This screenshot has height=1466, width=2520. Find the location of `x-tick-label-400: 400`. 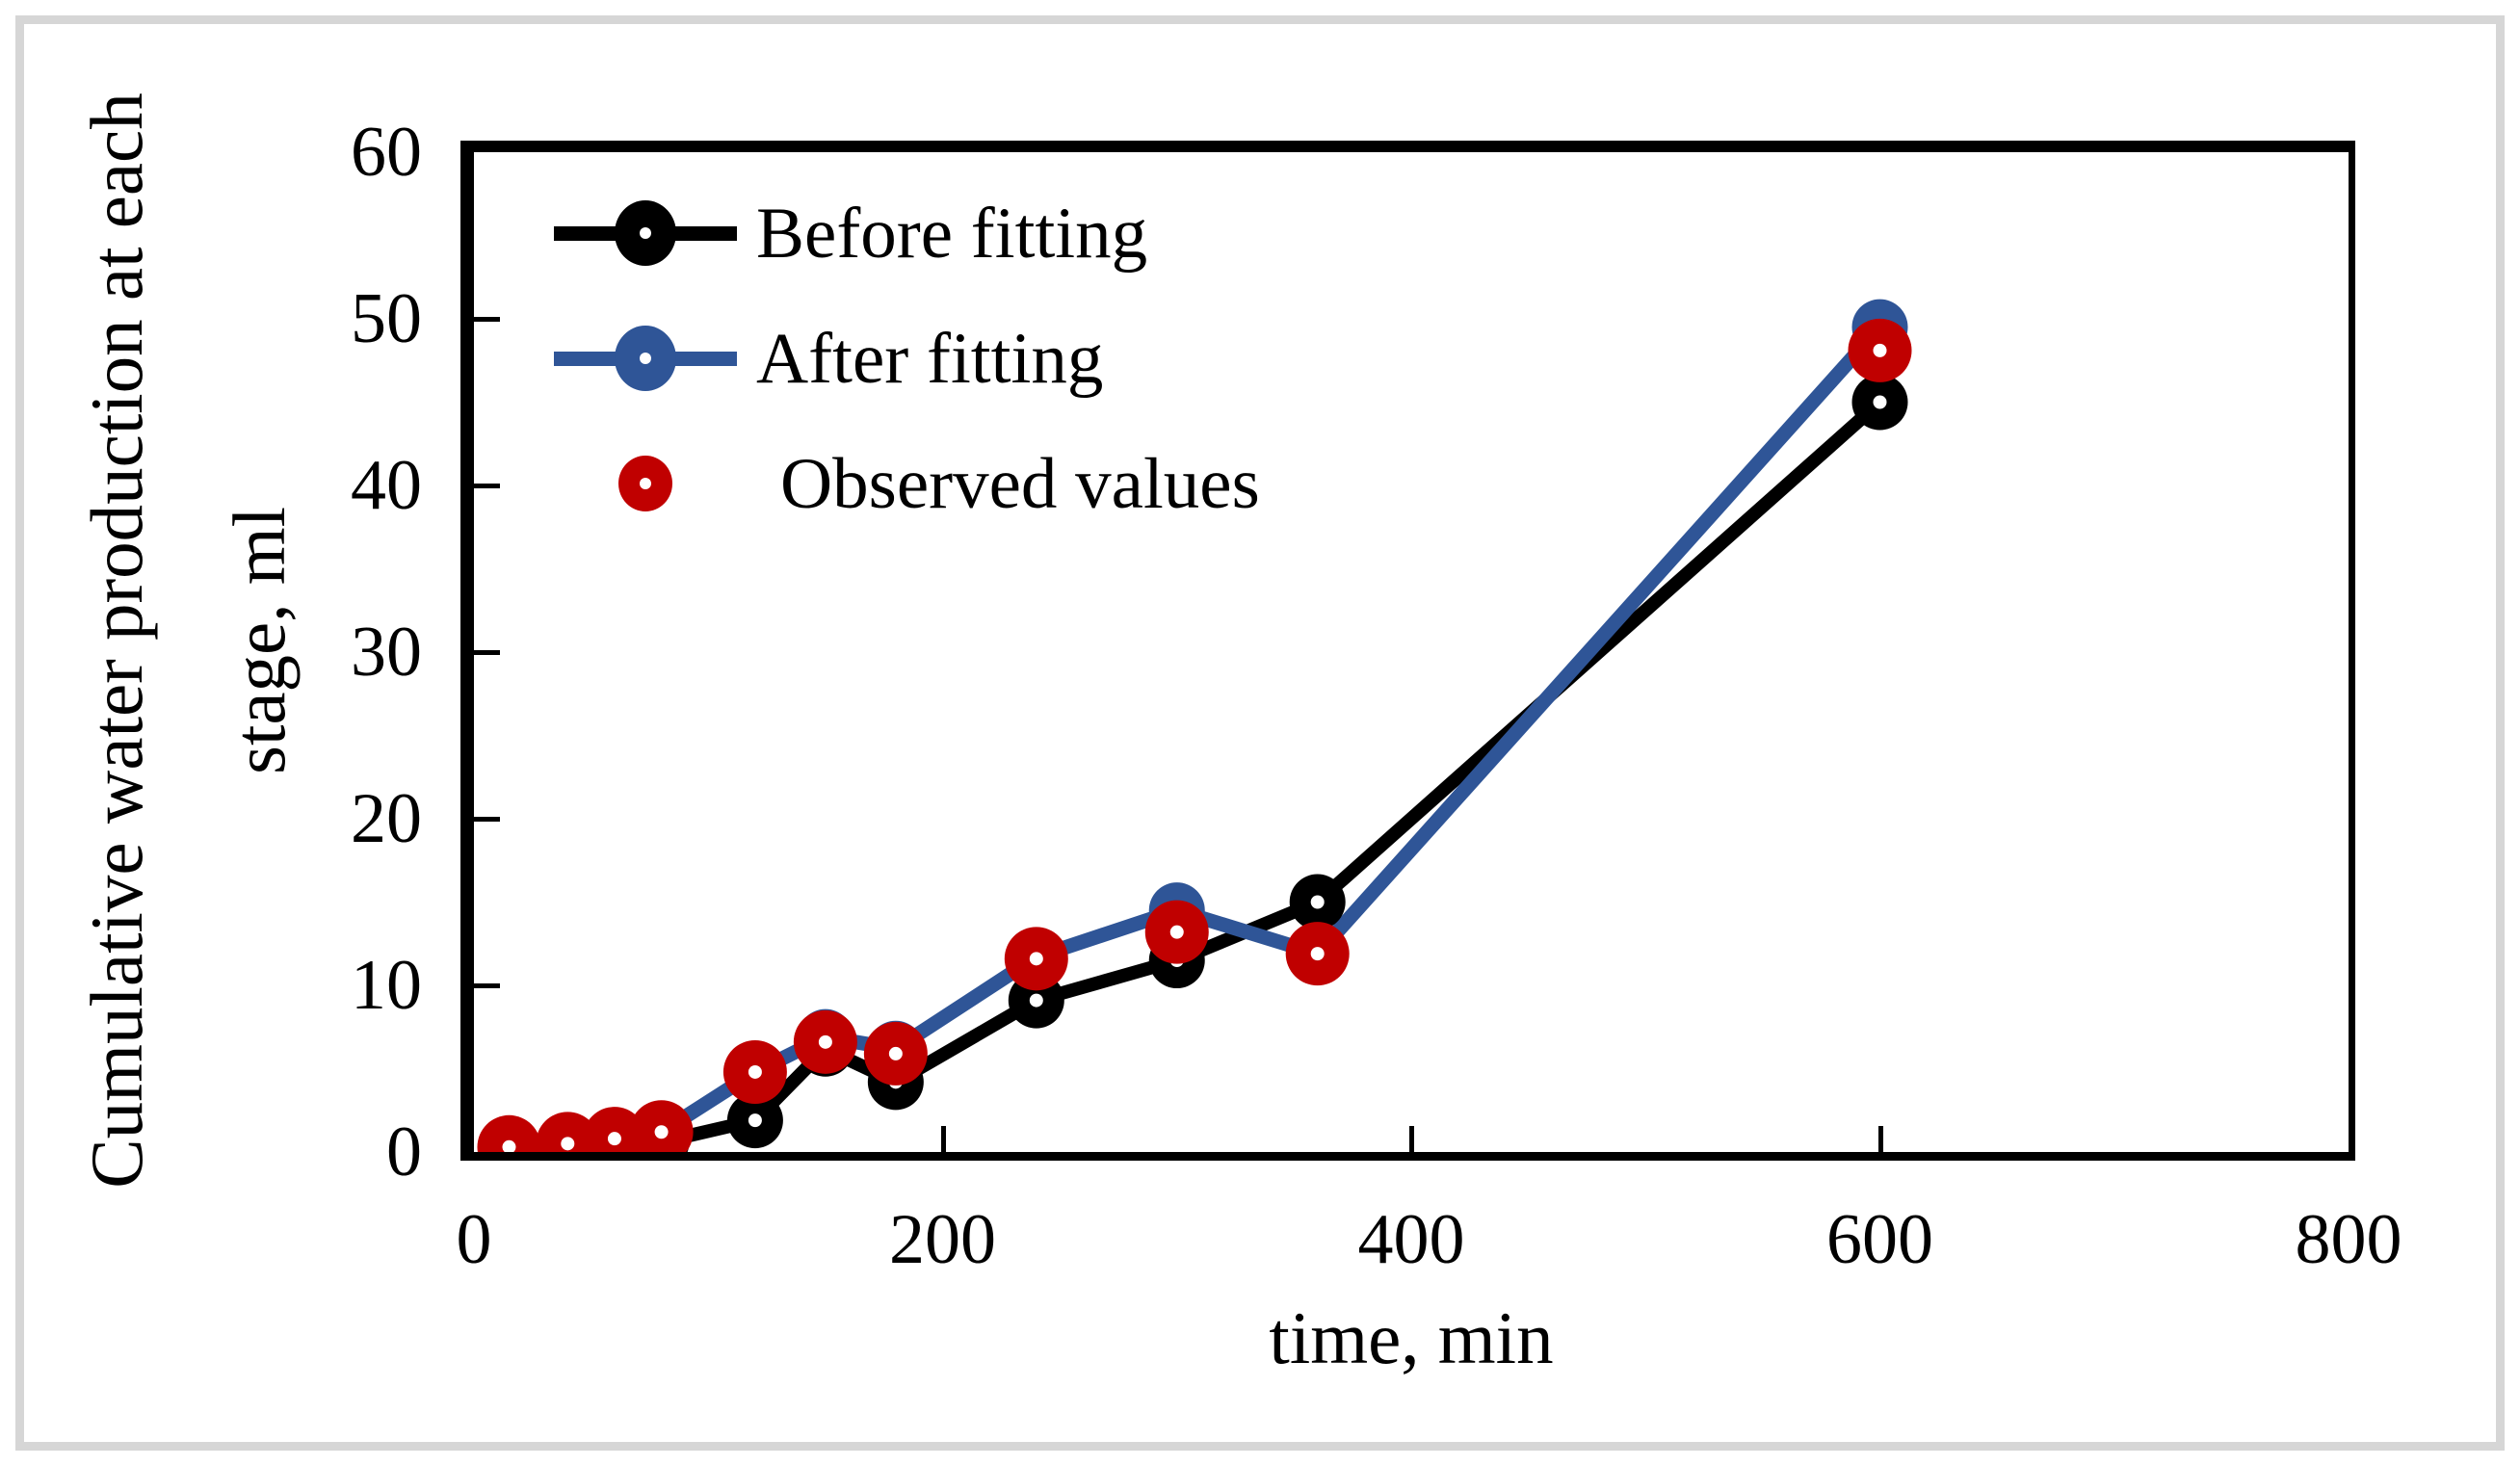

x-tick-label-400: 400 is located at coordinates (1411, 1239).